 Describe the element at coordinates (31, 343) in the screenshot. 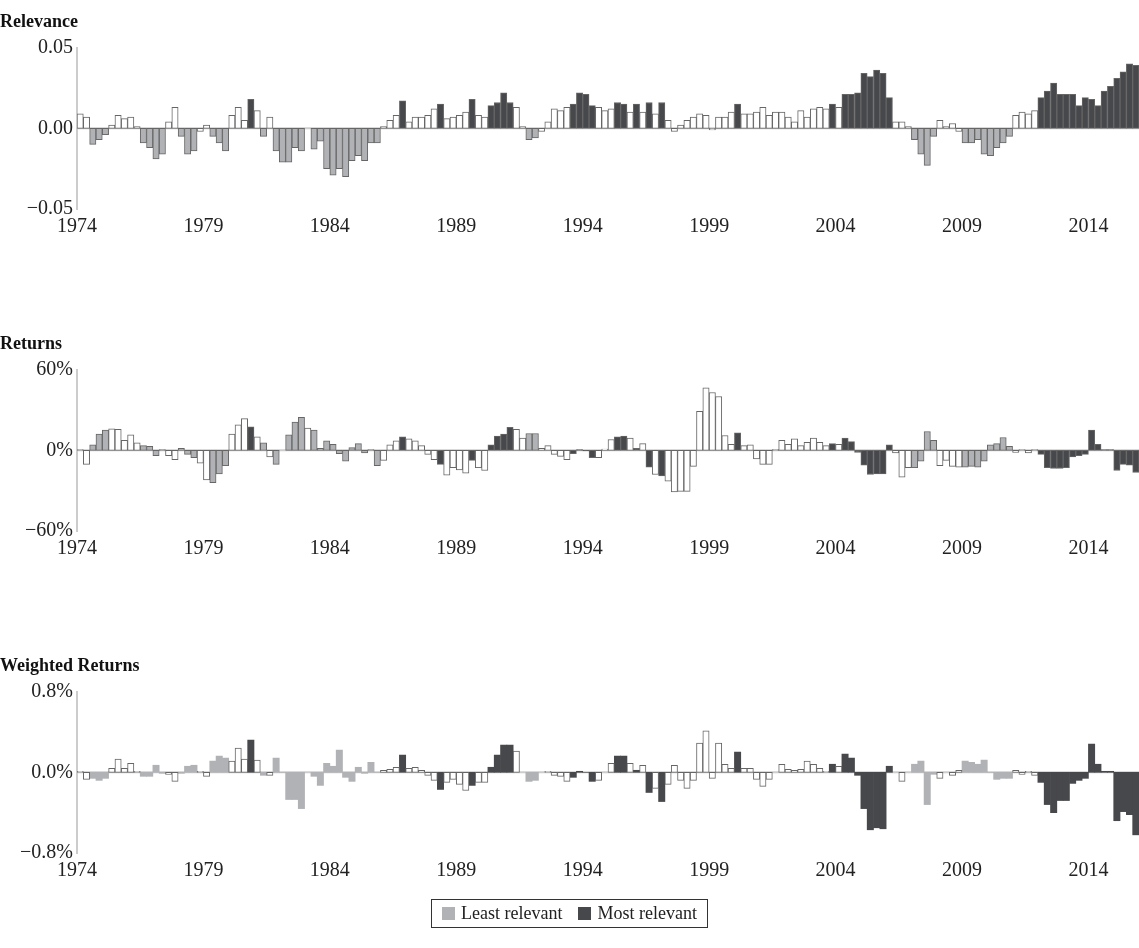

I see `chart-title: Returns` at that location.